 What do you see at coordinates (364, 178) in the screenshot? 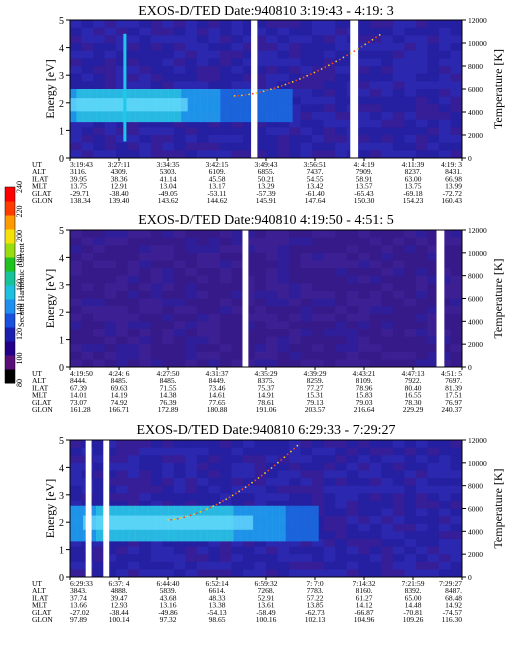
I see `table-cell: 58.91` at bounding box center [364, 178].